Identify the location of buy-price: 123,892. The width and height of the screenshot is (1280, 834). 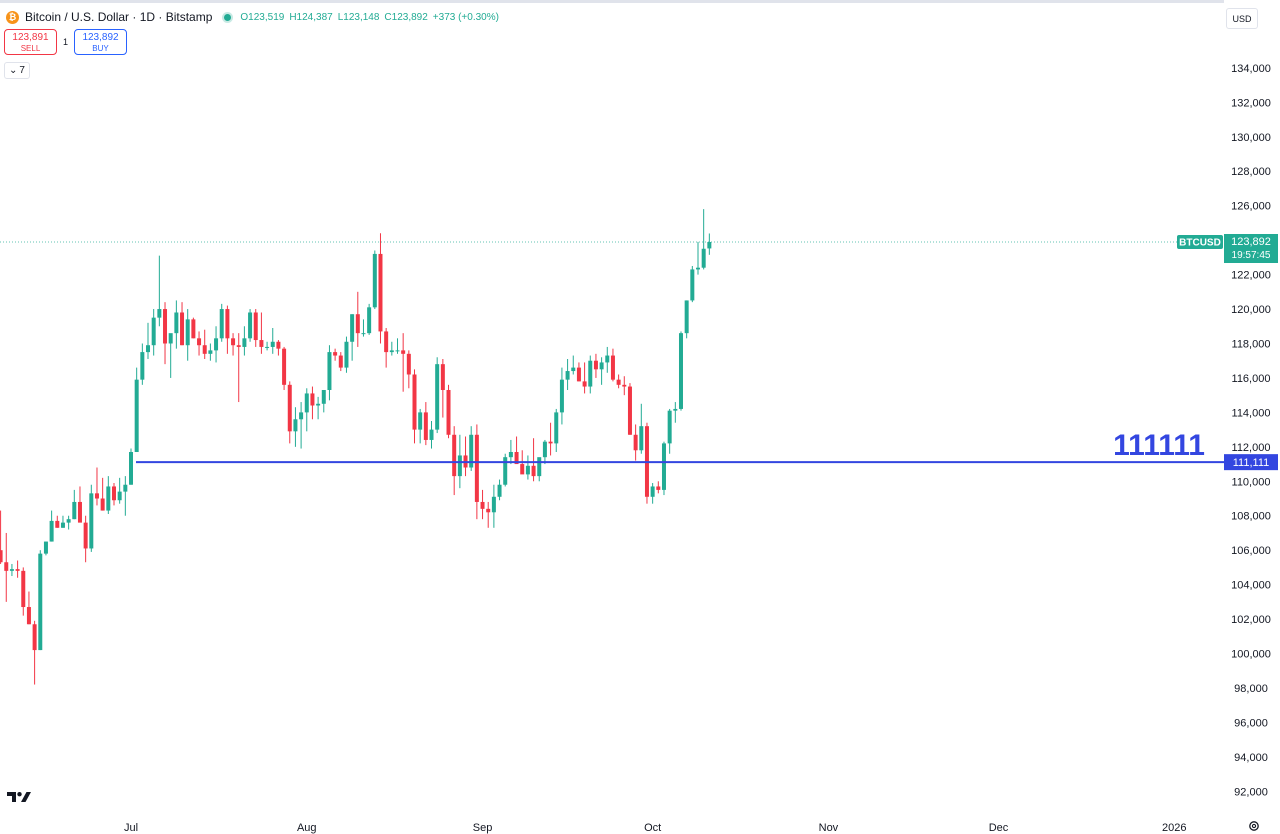
(100, 37).